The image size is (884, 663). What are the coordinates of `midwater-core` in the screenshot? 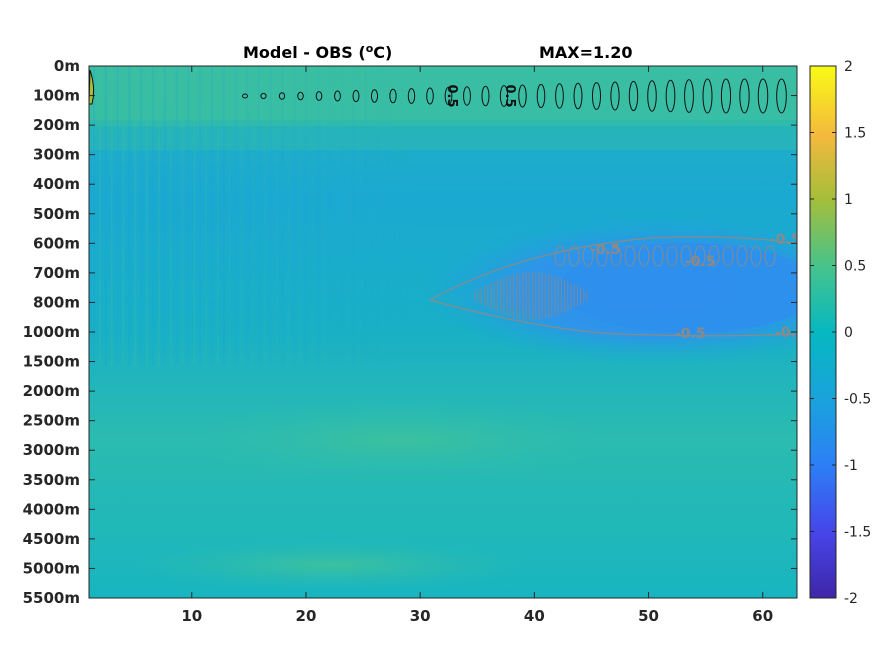 It's located at (678, 288).